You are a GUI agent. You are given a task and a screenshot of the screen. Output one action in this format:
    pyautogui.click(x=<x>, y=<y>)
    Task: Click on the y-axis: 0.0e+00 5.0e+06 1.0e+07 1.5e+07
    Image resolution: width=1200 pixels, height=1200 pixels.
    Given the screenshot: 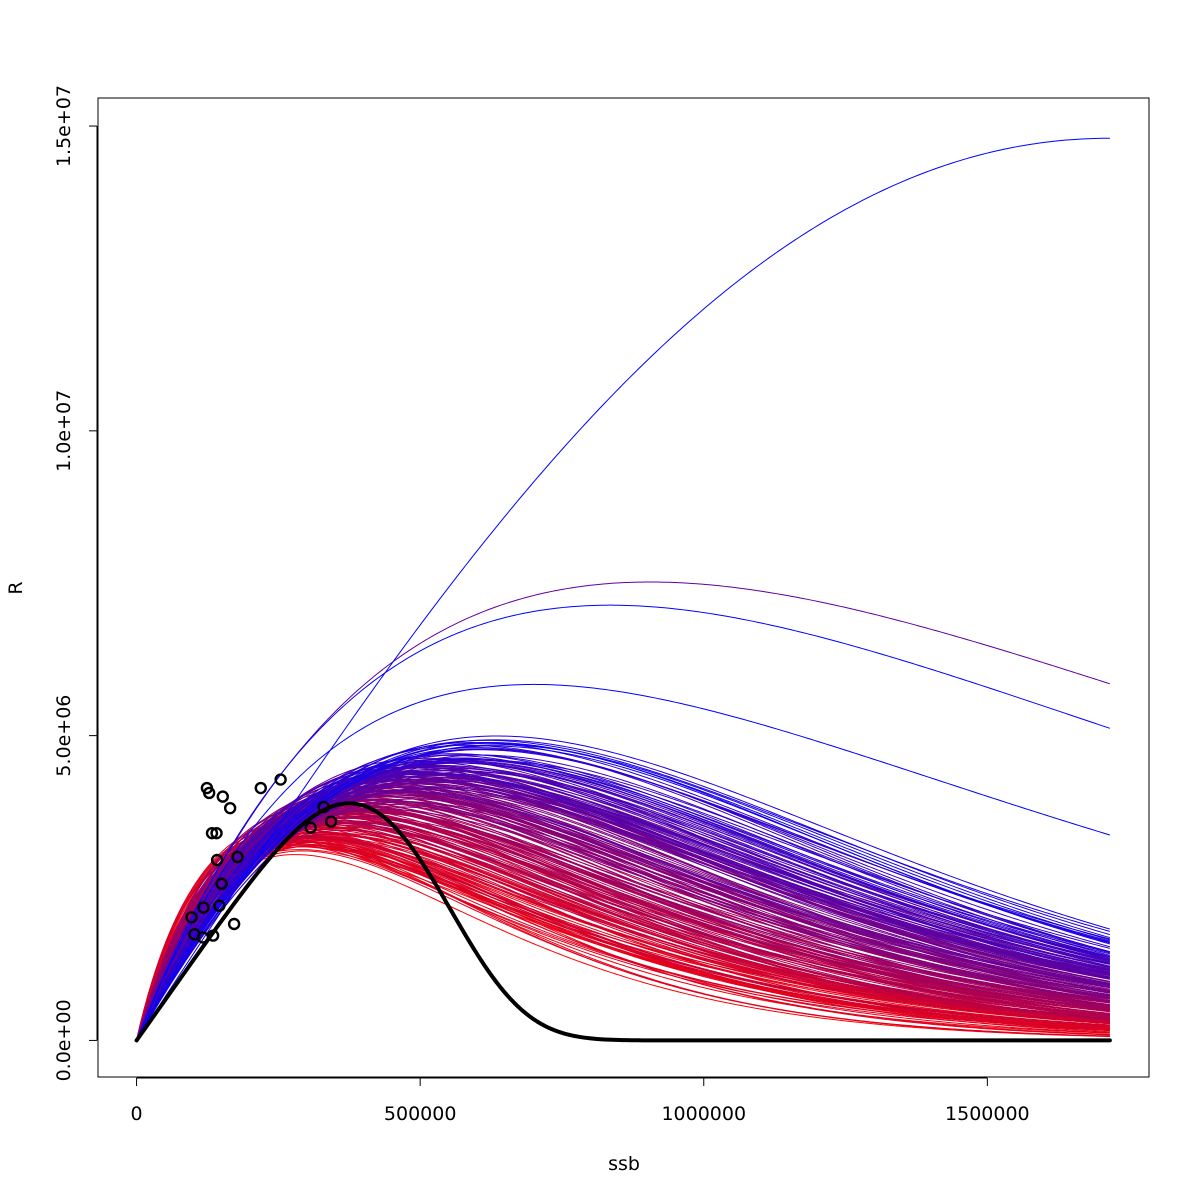 What is the action you would take?
    pyautogui.click(x=75, y=583)
    